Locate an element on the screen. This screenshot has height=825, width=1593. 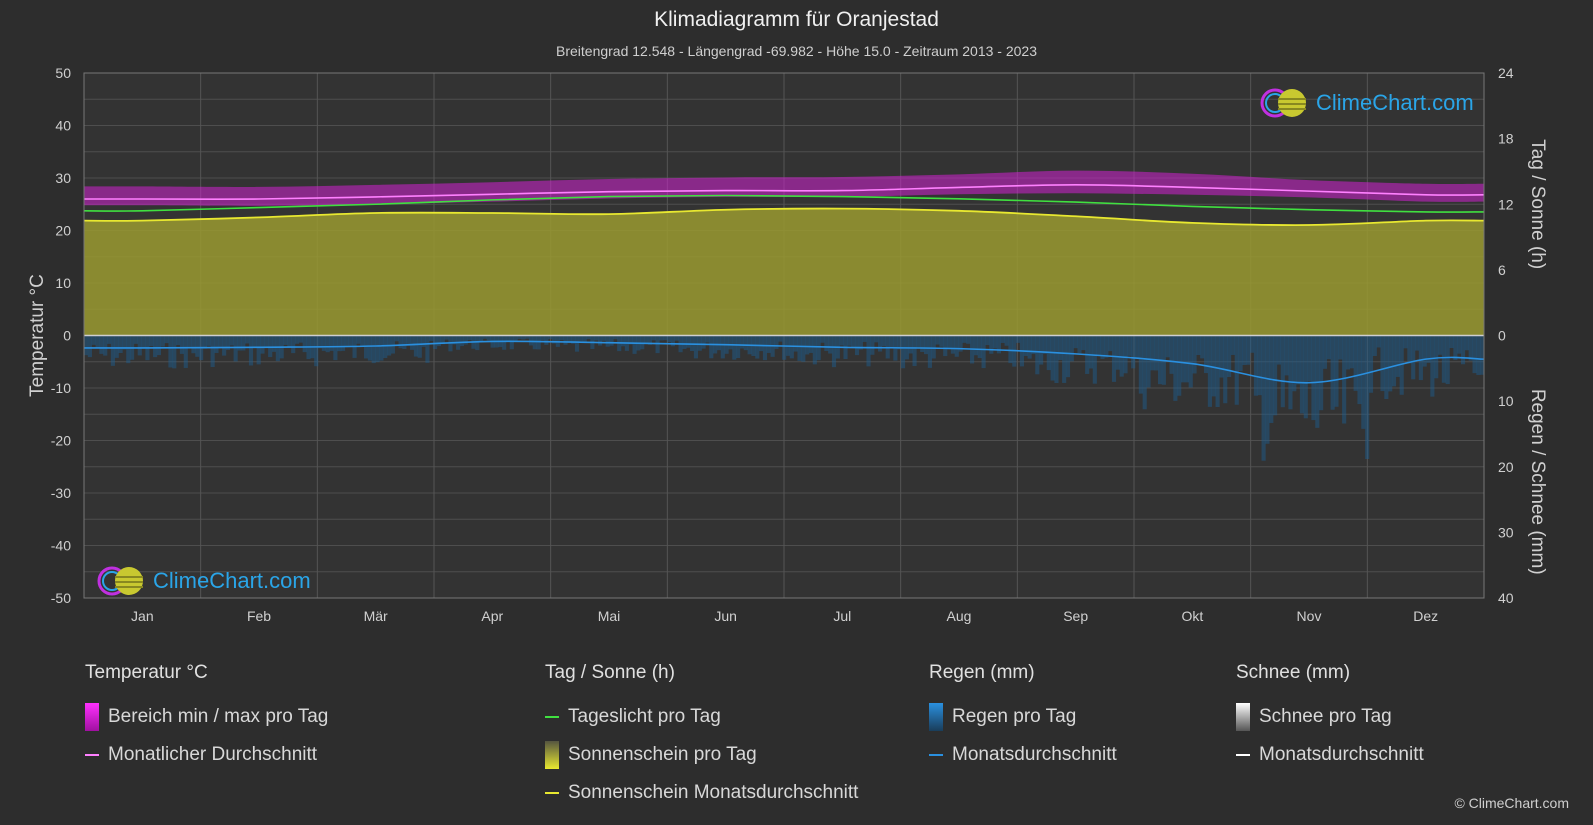
y-right-bottom-tick-label: 40 is located at coordinates (1506, 598).